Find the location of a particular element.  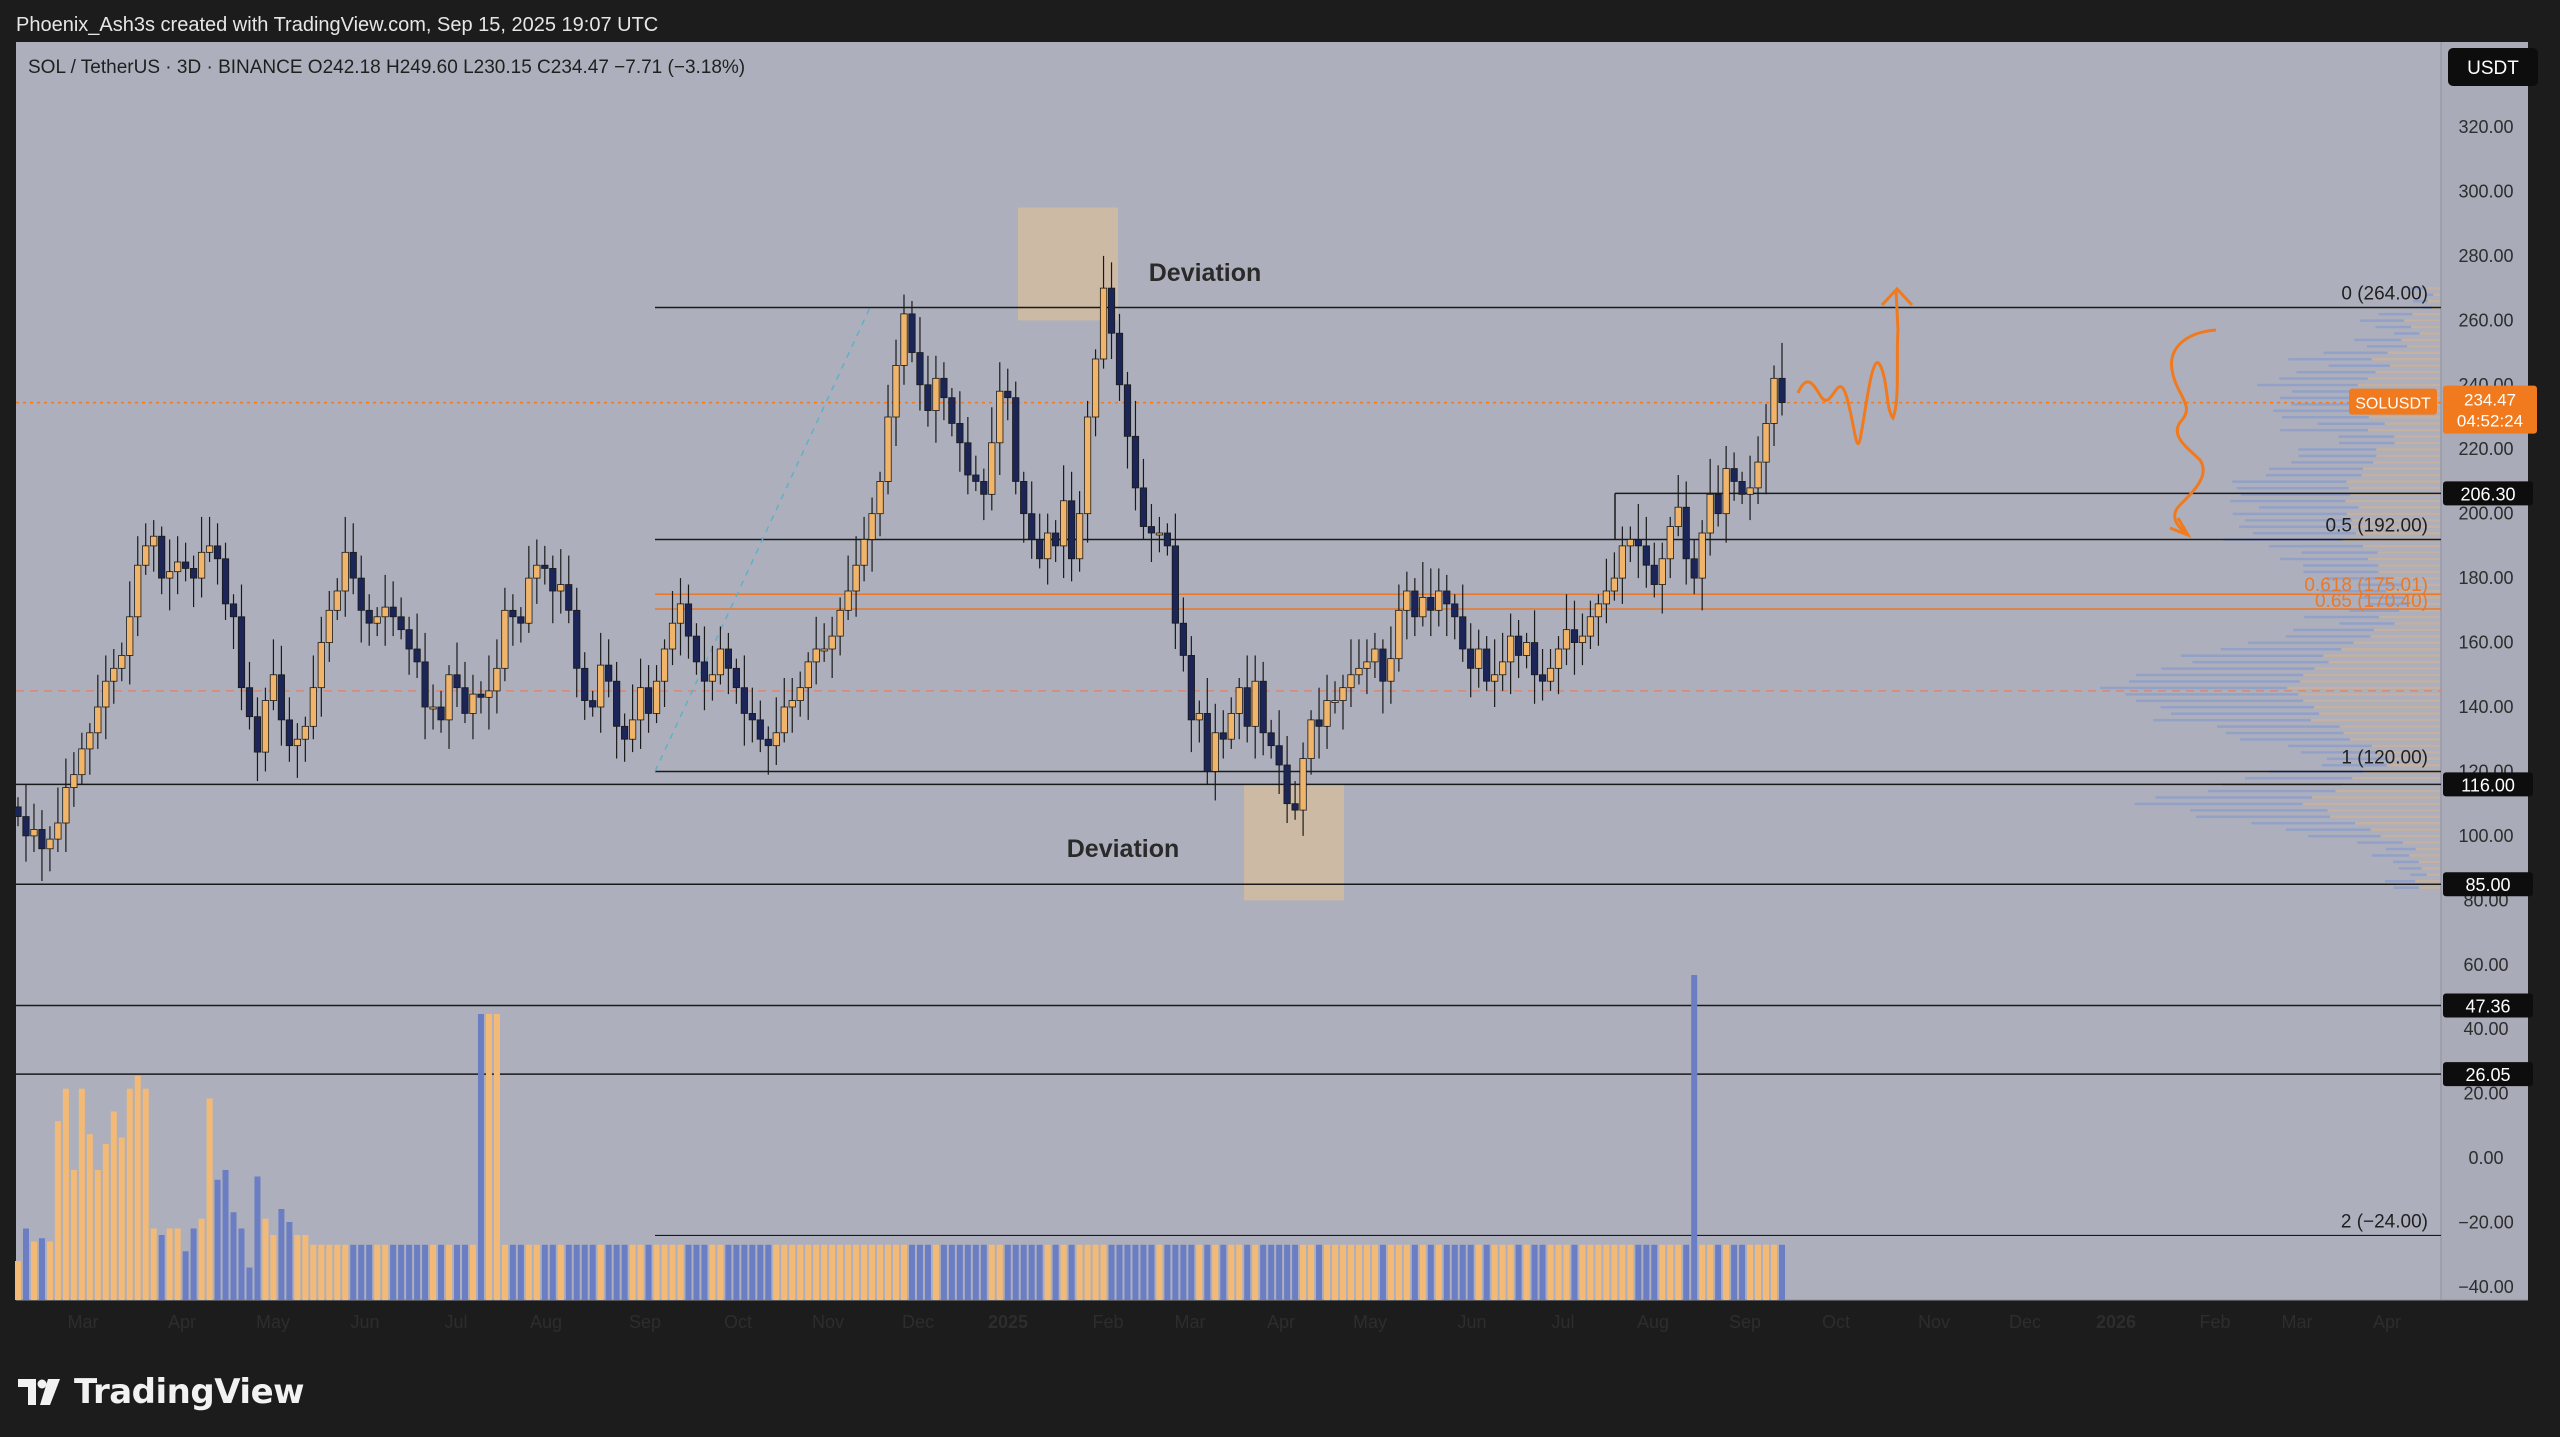

x-tick-label: Mar is located at coordinates (2297, 1322).